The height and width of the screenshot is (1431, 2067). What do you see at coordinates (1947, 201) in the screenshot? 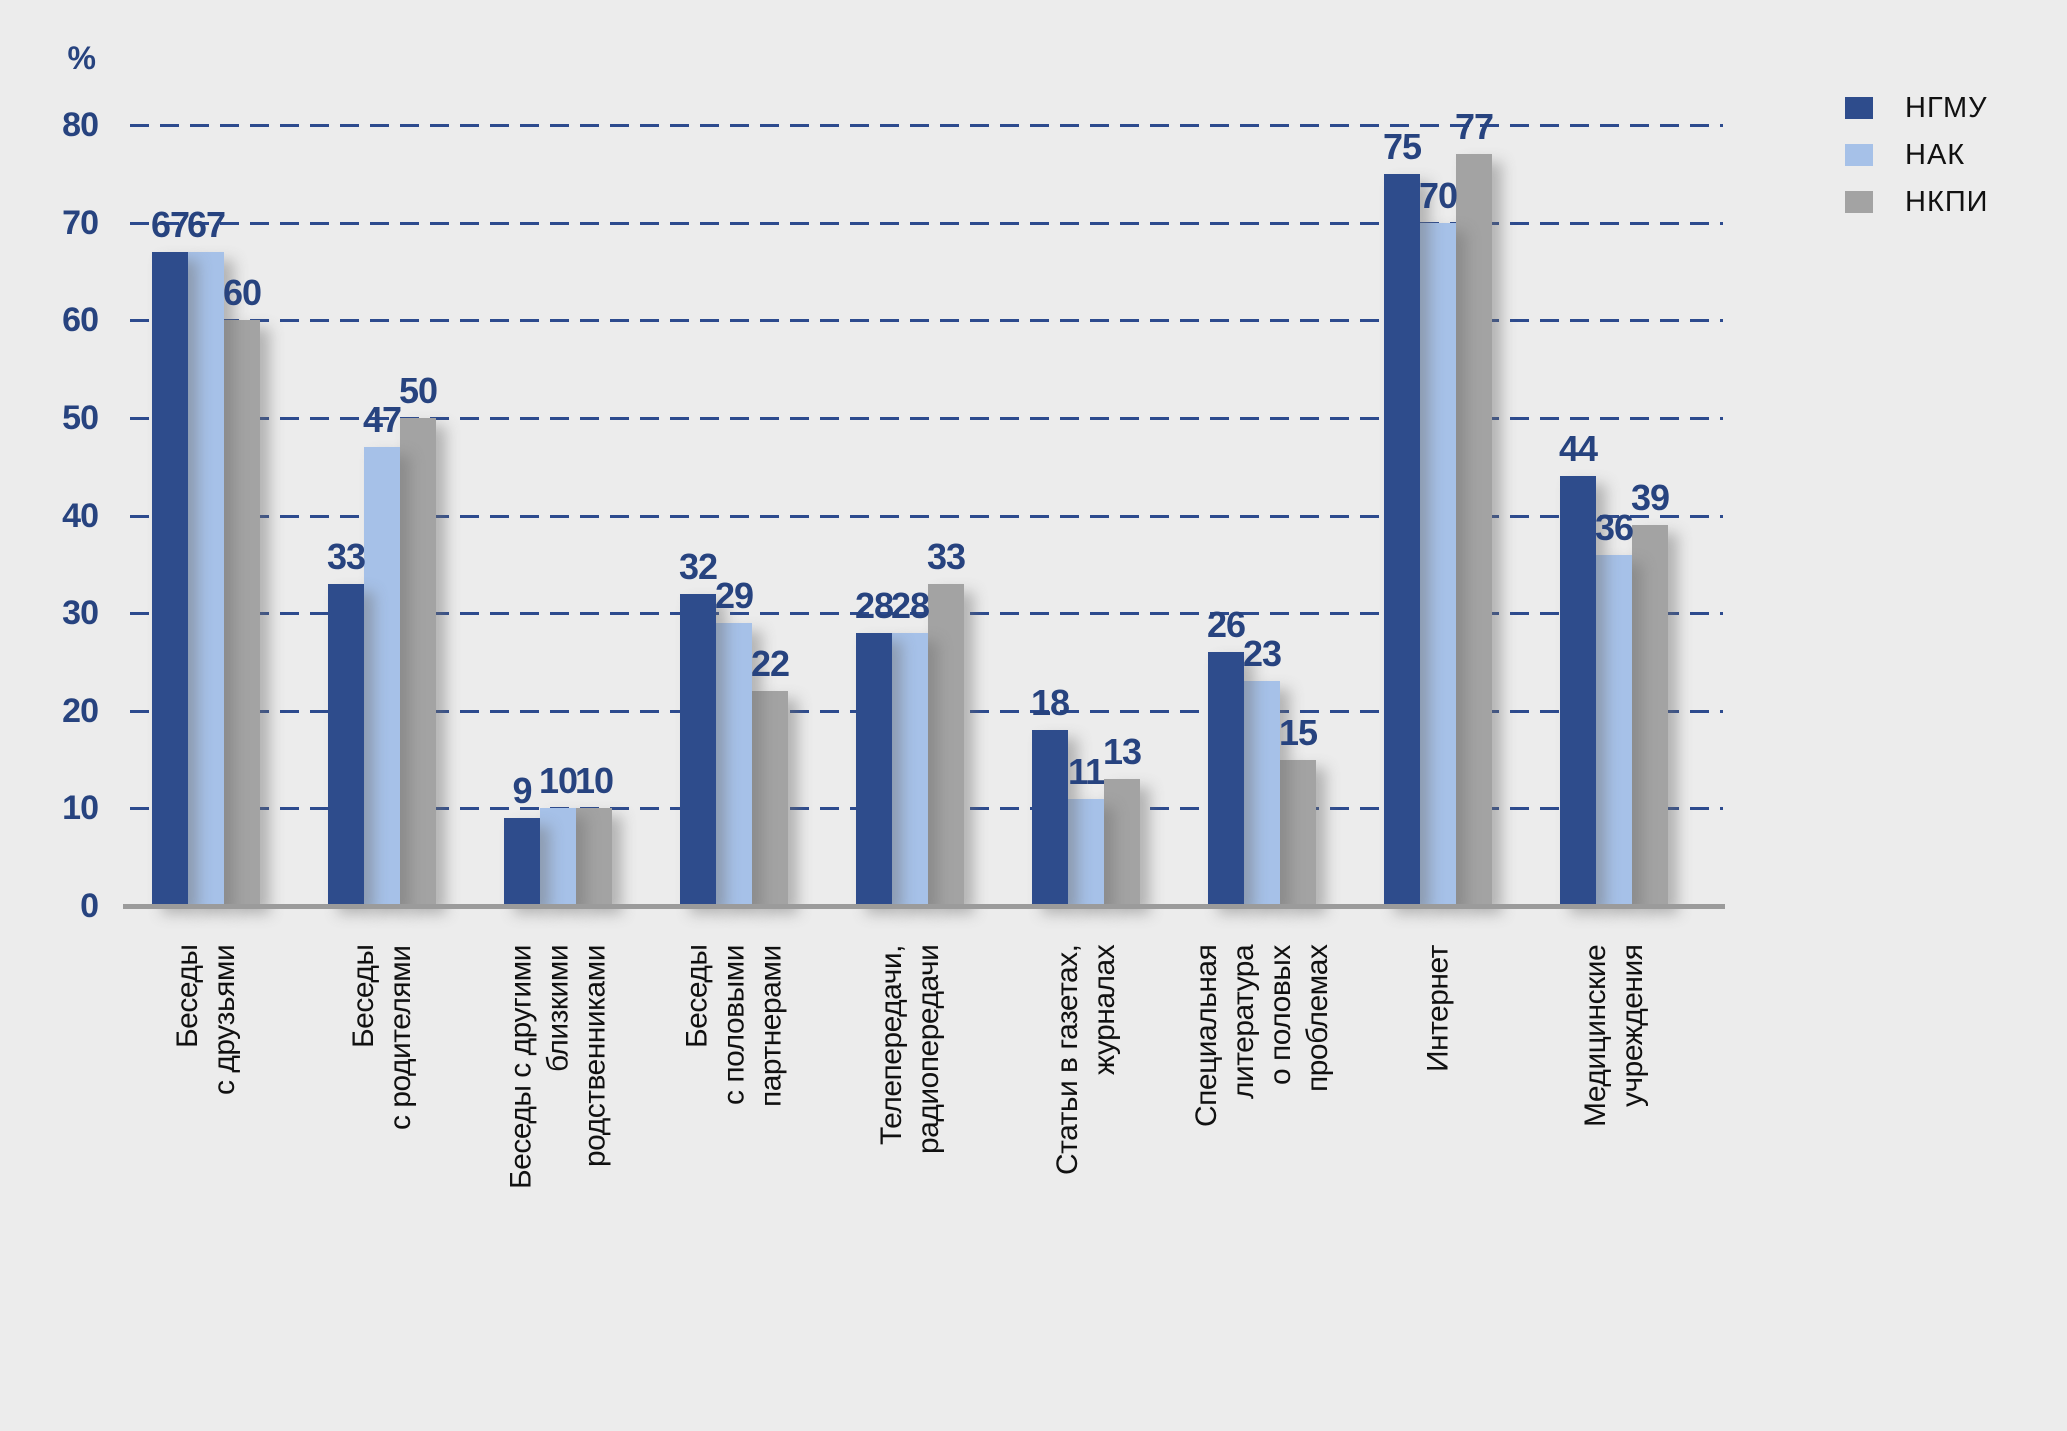
I see `legend-label: НКПИ` at bounding box center [1947, 201].